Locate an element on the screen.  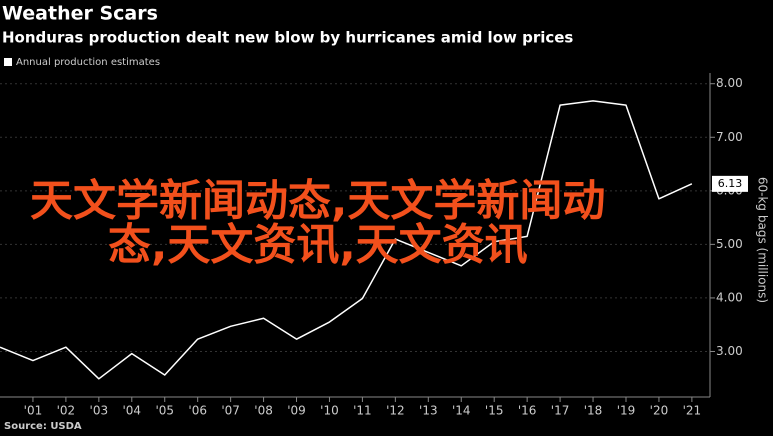
x-tick-label: '06 is located at coordinates (197, 411).